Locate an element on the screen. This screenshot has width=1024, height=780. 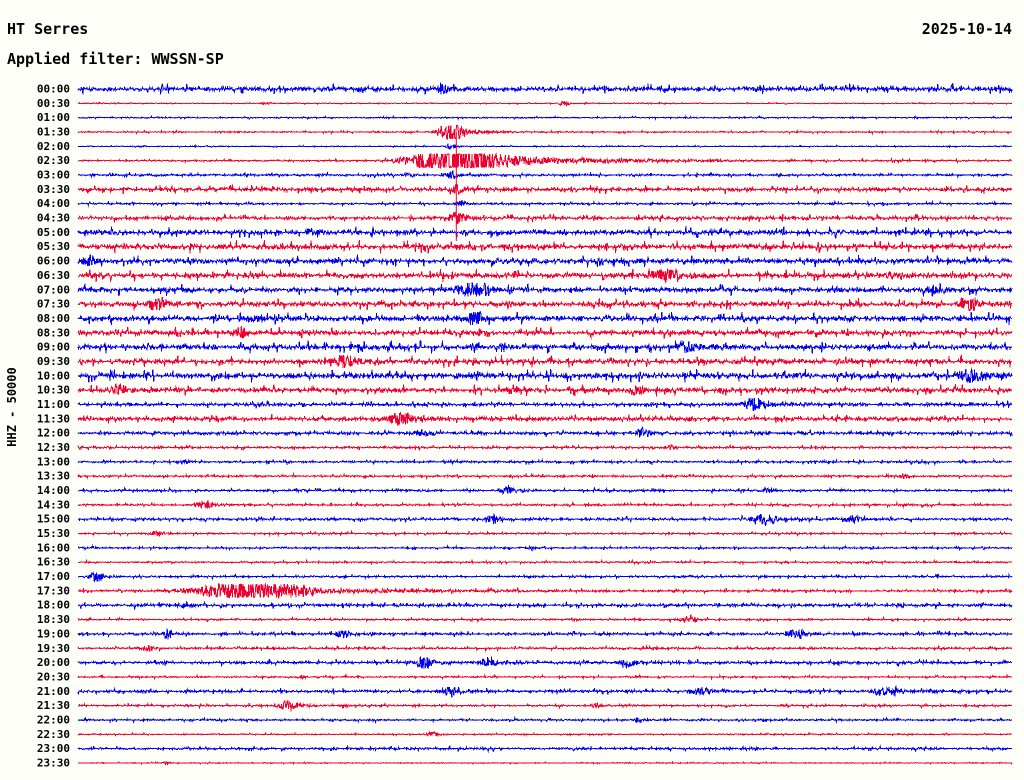
time-tick-label: 17:30 is located at coordinates (53, 590).